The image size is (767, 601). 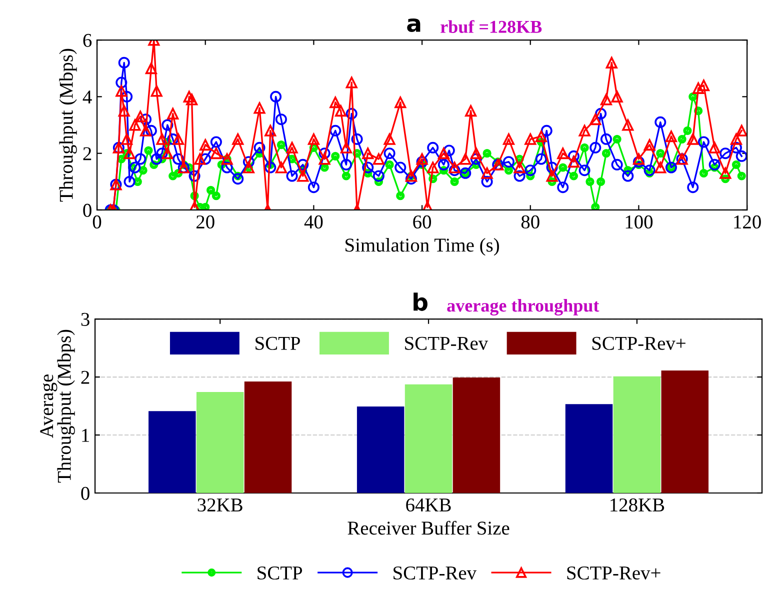 I want to click on x-tick-label: 100, so click(x=639, y=222).